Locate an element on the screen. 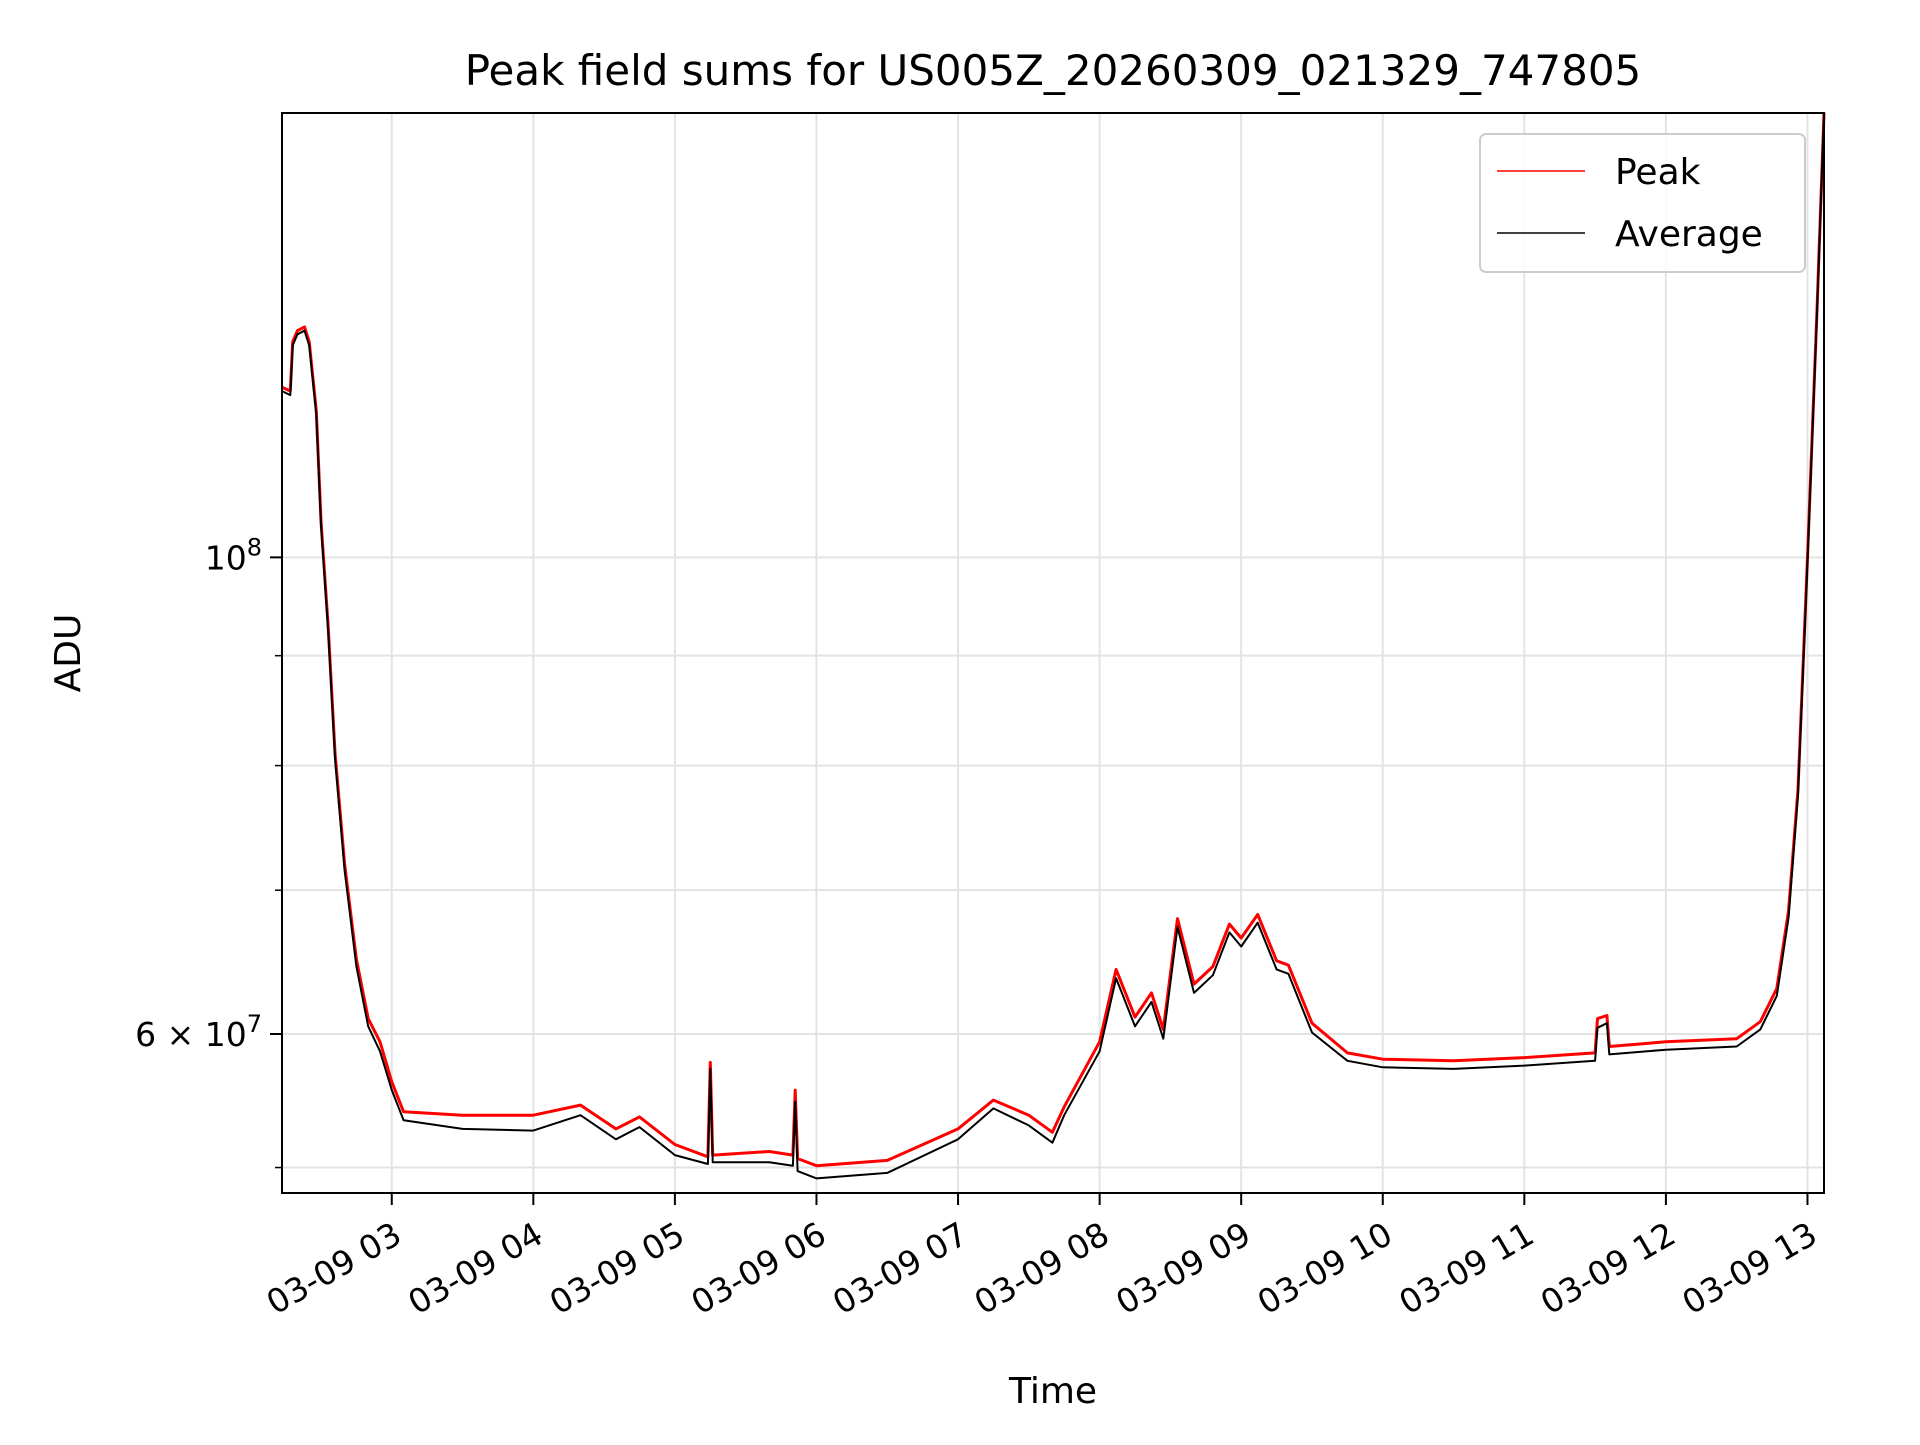 The width and height of the screenshot is (1920, 1445). legend: Peak Average is located at coordinates (1642, 203).